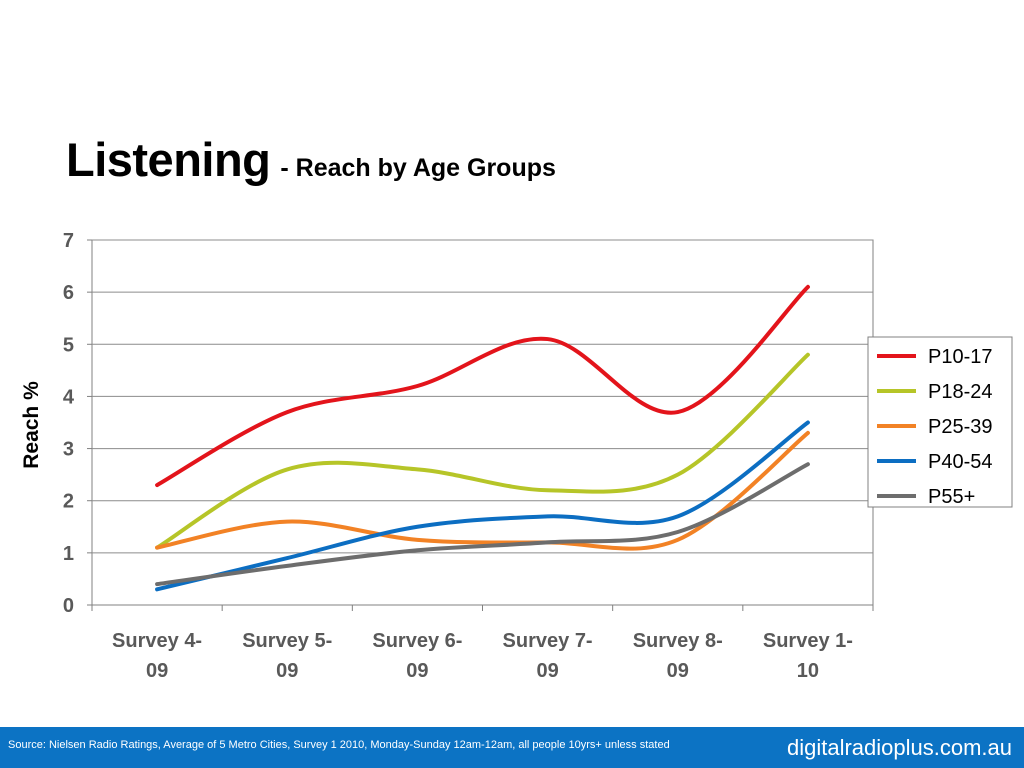 This screenshot has height=768, width=1024. I want to click on legend: P10-17 P18-24 P25-39 P40-54 P55+, so click(940, 422).